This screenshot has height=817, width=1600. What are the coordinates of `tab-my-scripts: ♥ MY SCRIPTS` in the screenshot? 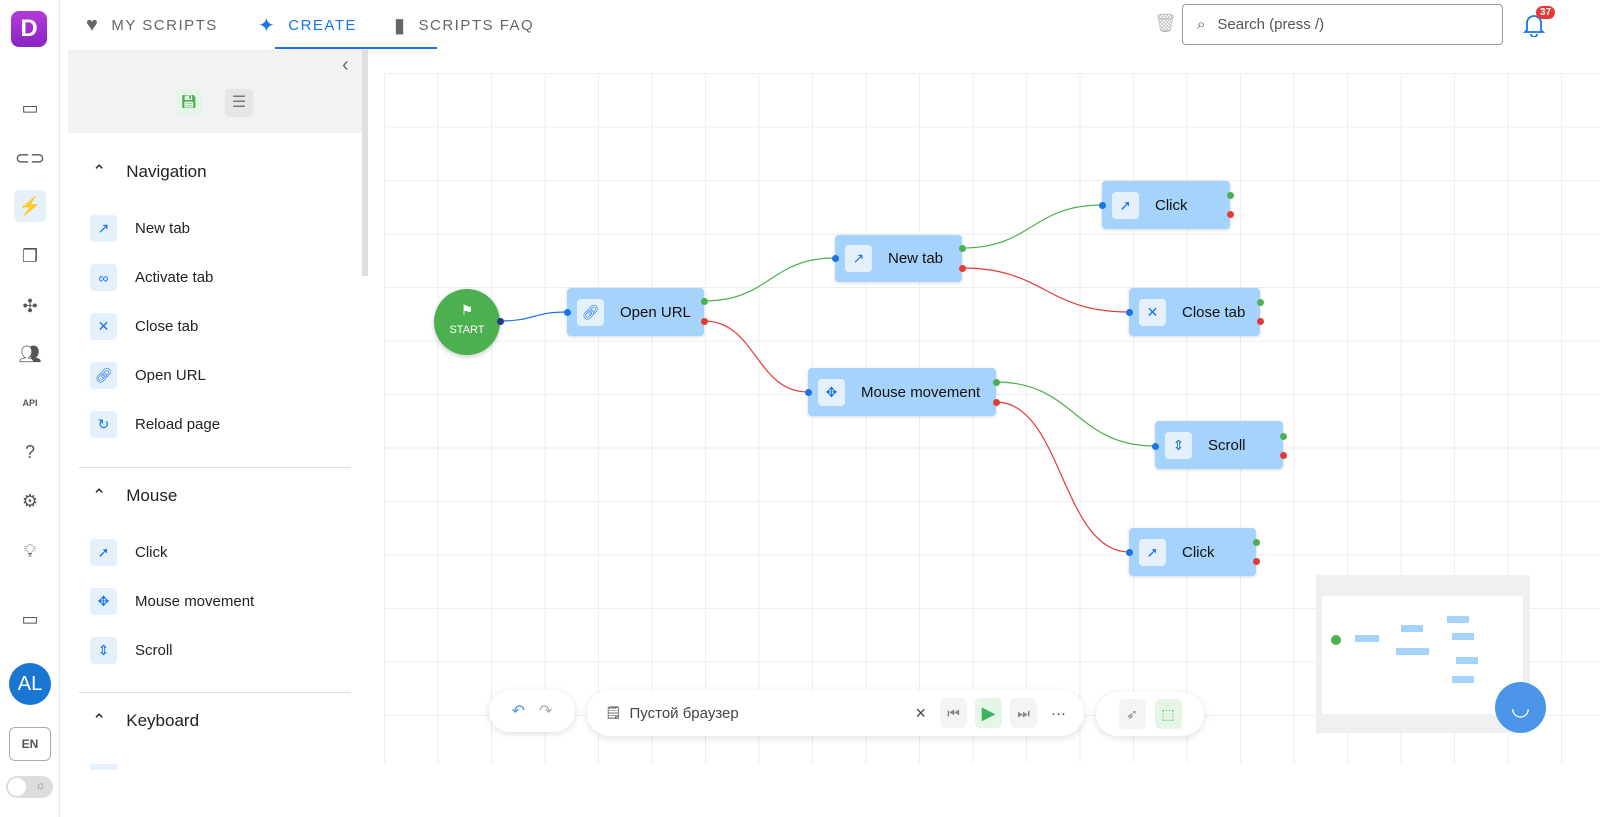 It's located at (152, 25).